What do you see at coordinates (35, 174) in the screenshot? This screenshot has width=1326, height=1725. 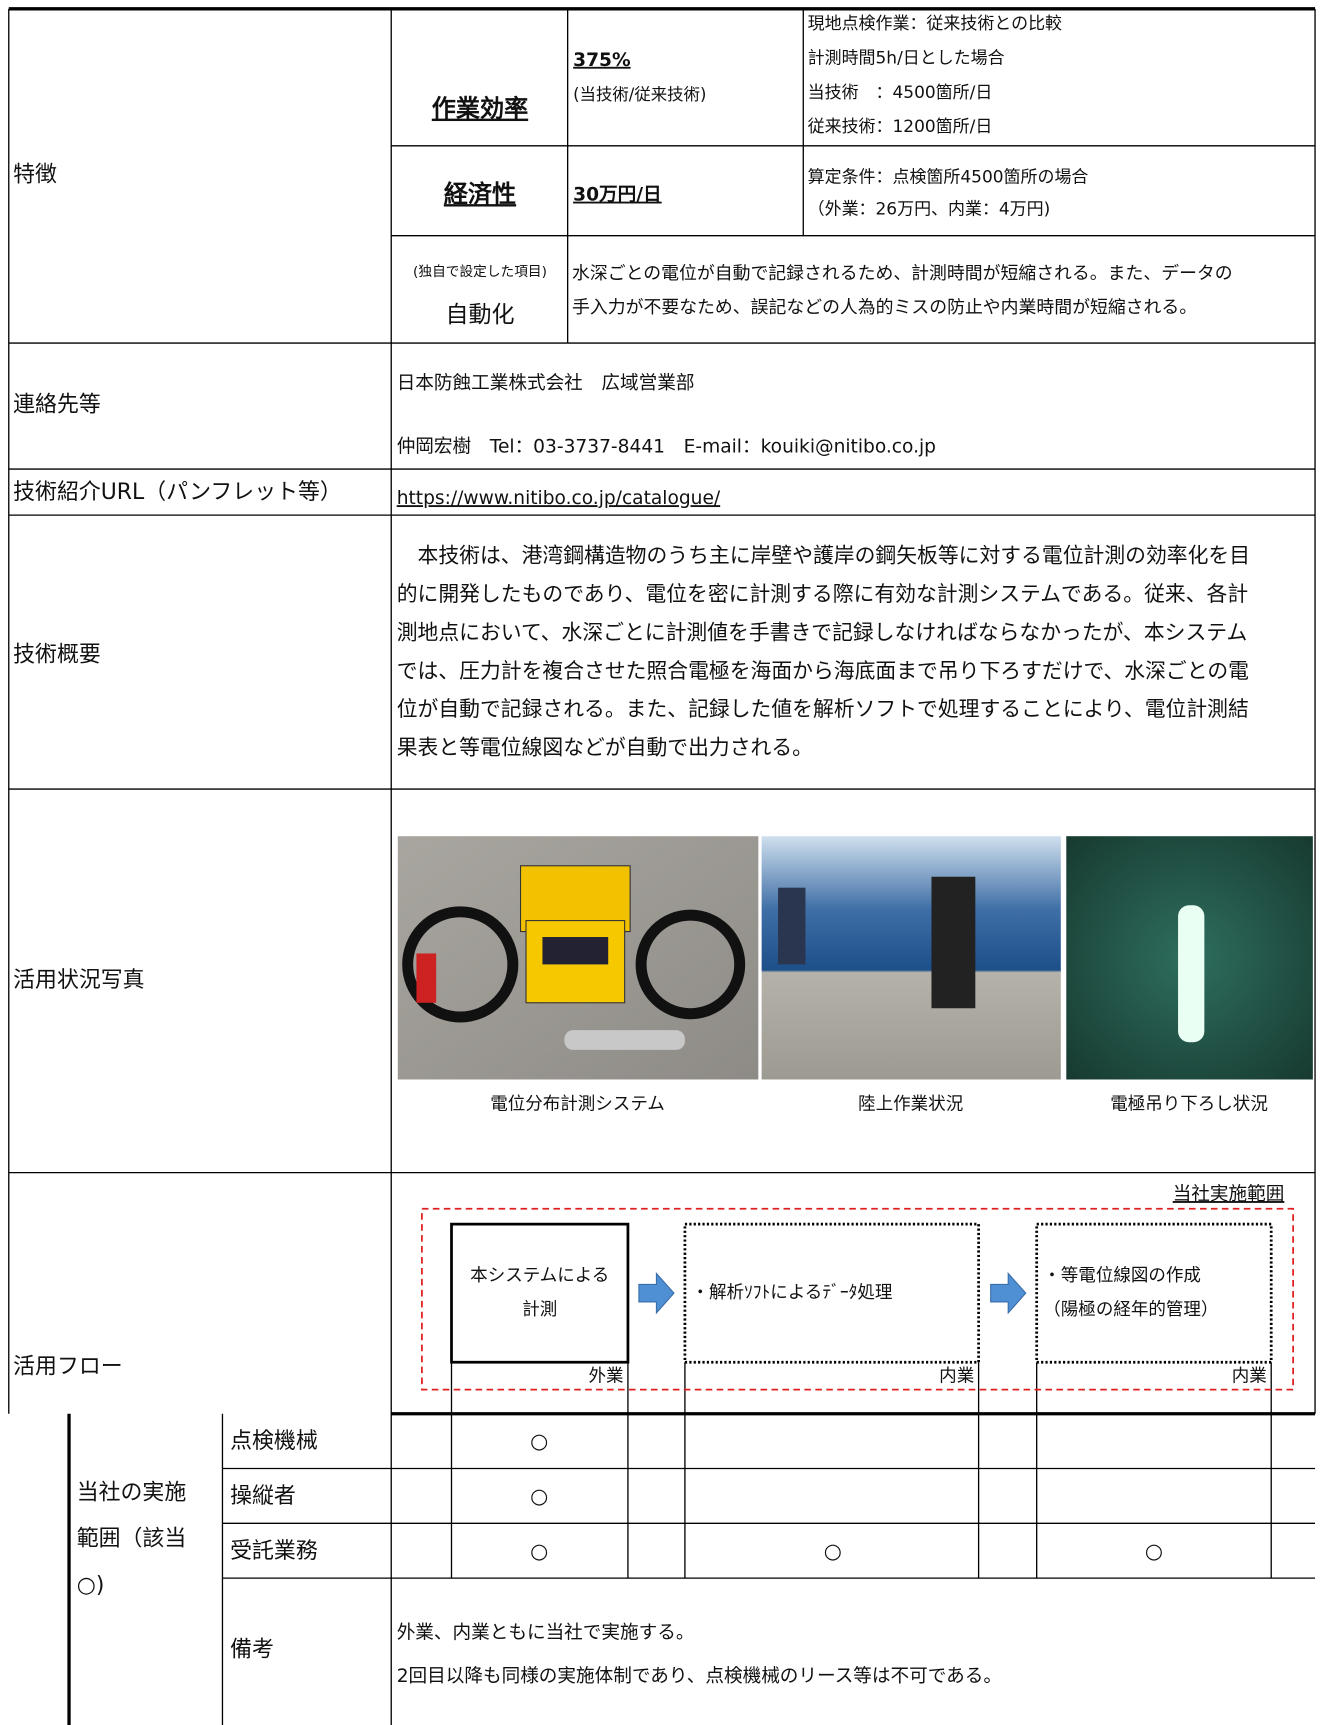 I see `row-label: 特徴` at bounding box center [35, 174].